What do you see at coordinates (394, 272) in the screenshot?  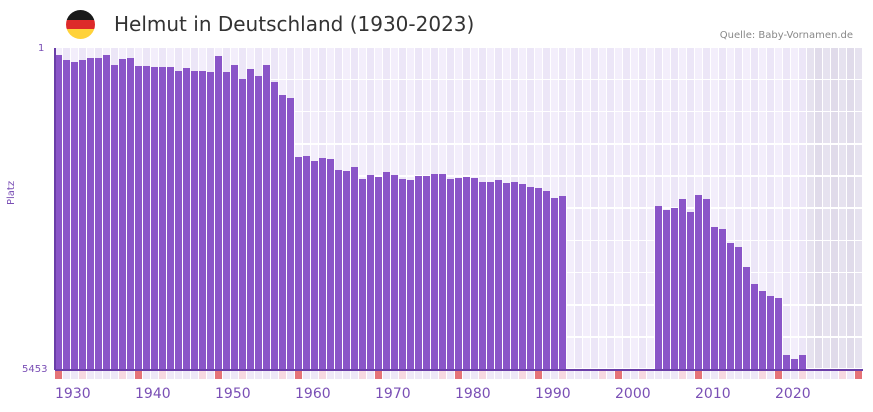 I see `bar-1972` at bounding box center [394, 272].